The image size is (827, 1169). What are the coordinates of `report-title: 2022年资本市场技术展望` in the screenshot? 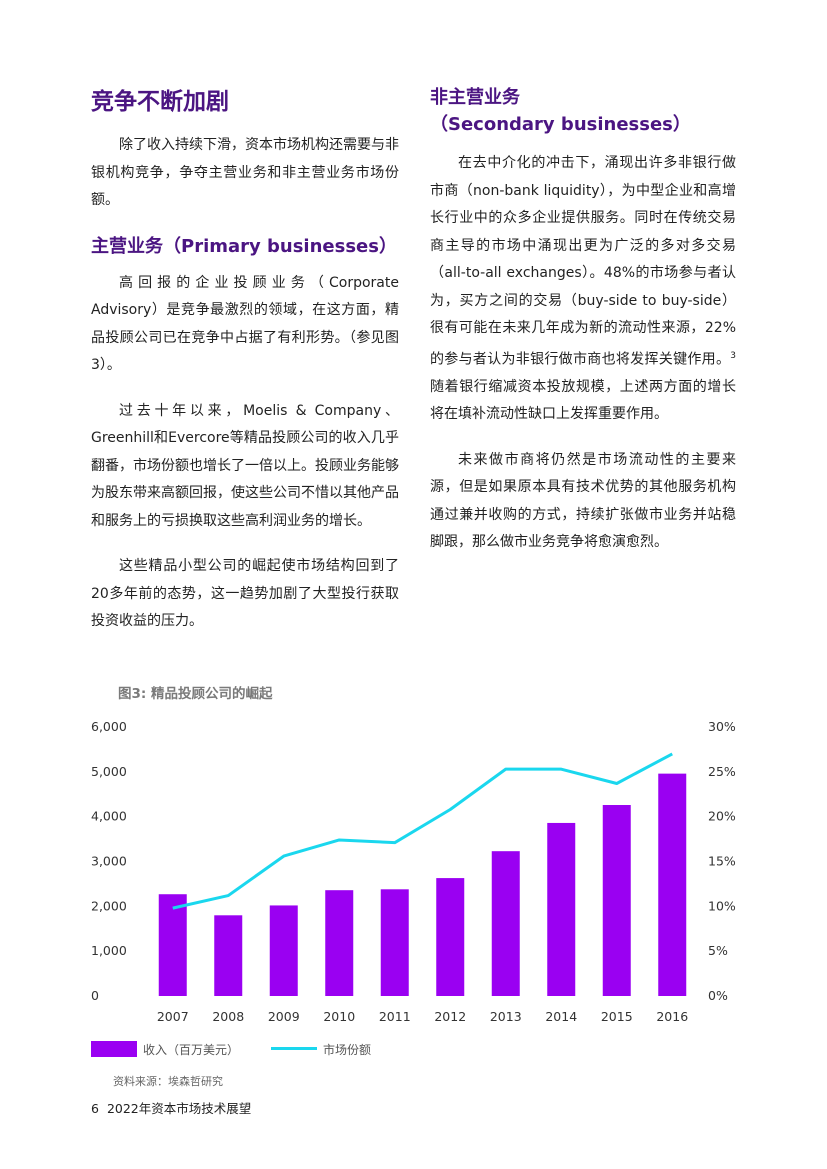 It's located at (179, 1108).